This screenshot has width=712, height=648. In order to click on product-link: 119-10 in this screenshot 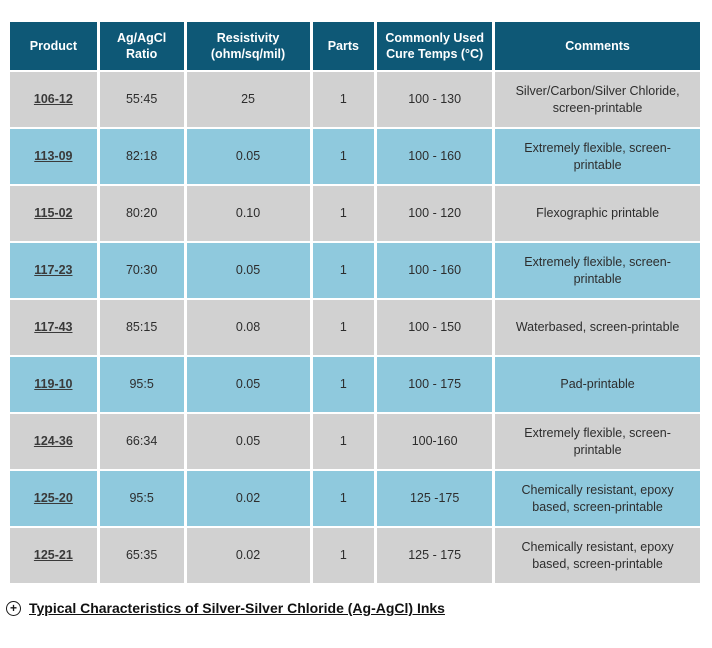, I will do `click(53, 384)`.